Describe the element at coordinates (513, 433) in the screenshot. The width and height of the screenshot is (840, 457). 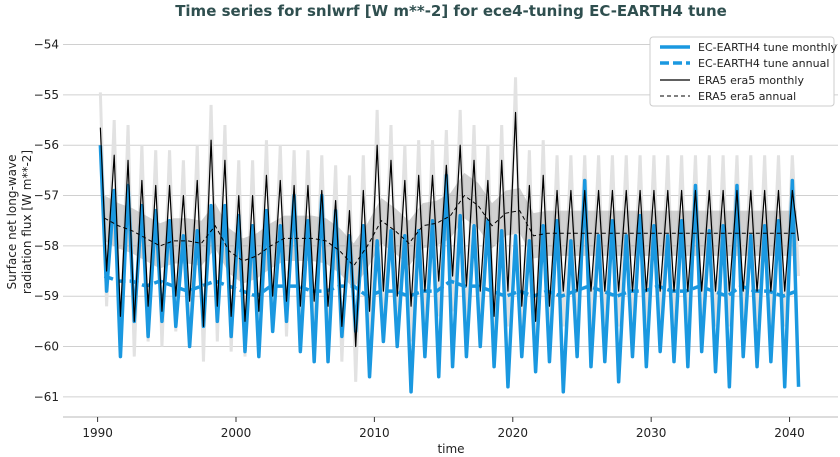
I see `x-tick-label: 2020` at that location.